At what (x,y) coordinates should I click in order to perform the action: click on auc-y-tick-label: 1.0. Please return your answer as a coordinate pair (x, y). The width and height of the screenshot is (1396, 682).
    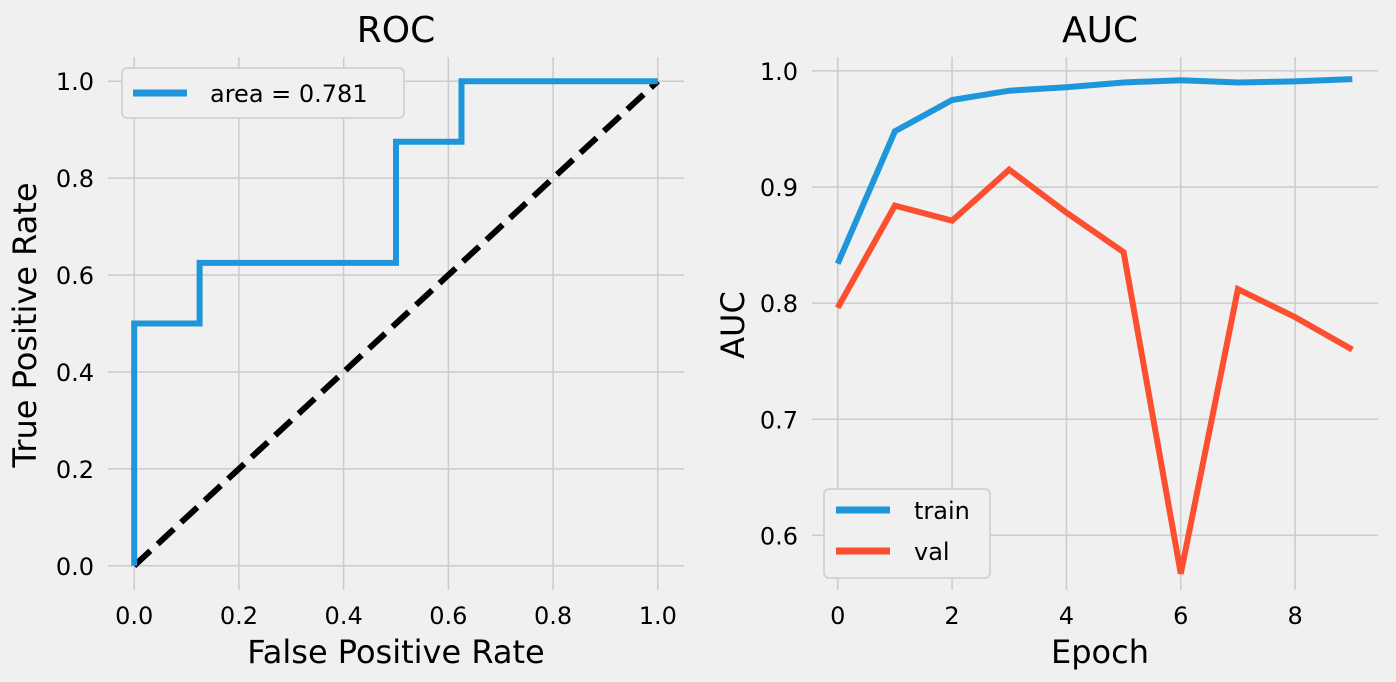
    Looking at the image, I should click on (779, 72).